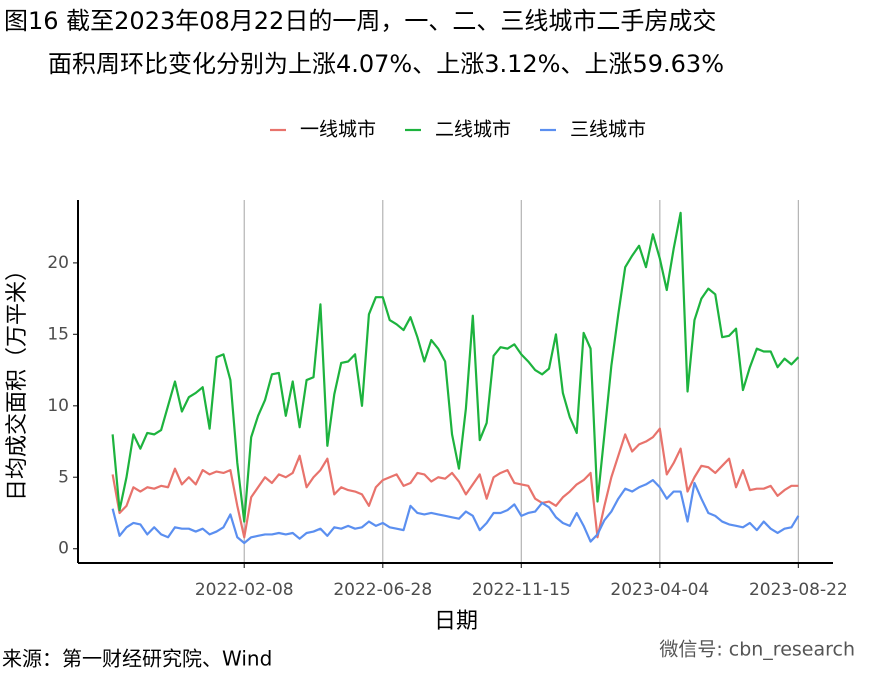 The width and height of the screenshot is (885, 688). Describe the element at coordinates (798, 590) in the screenshot. I see `x-tick-label: 2023-08-22` at that location.